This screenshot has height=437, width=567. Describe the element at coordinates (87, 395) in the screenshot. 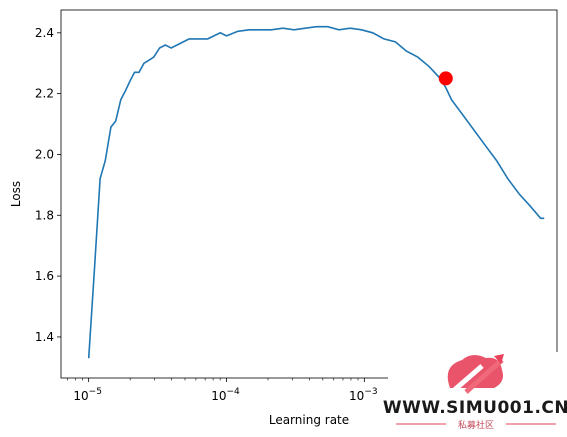

I see `x-tick-label: 10⁻⁵` at that location.